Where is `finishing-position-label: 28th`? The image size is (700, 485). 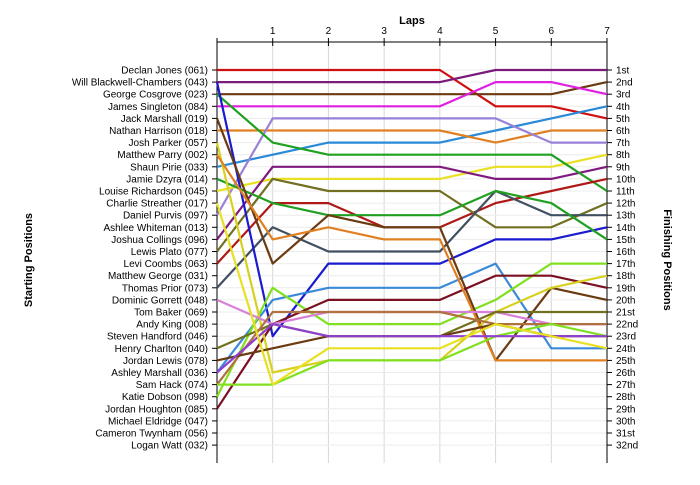 finishing-position-label: 28th is located at coordinates (625, 397).